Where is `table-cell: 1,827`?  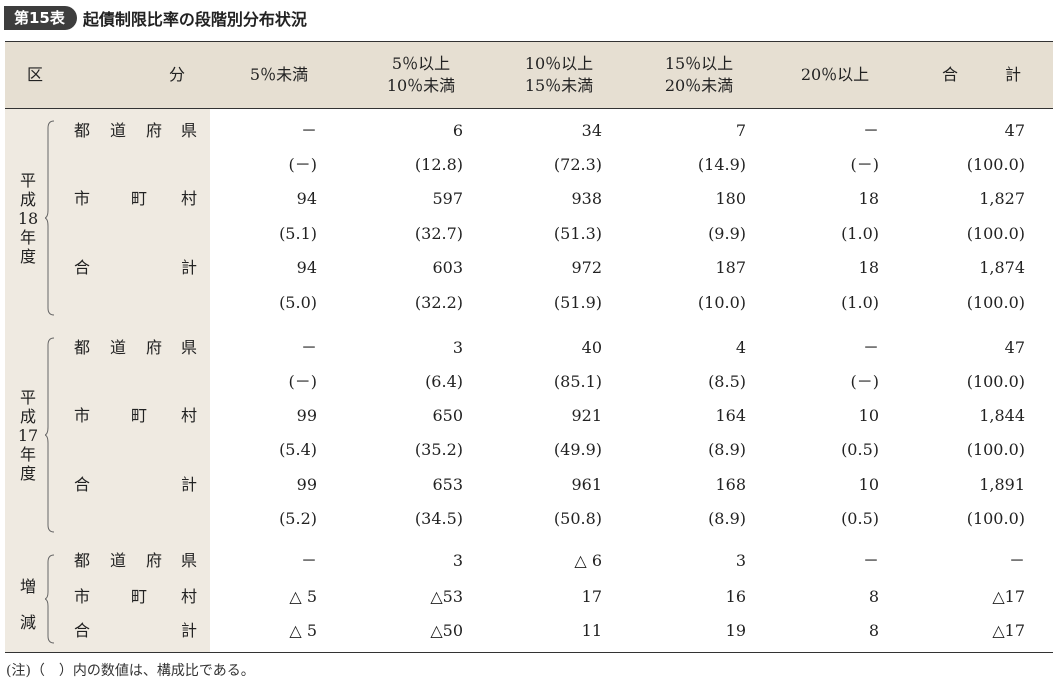
table-cell: 1,827 is located at coordinates (1002, 198).